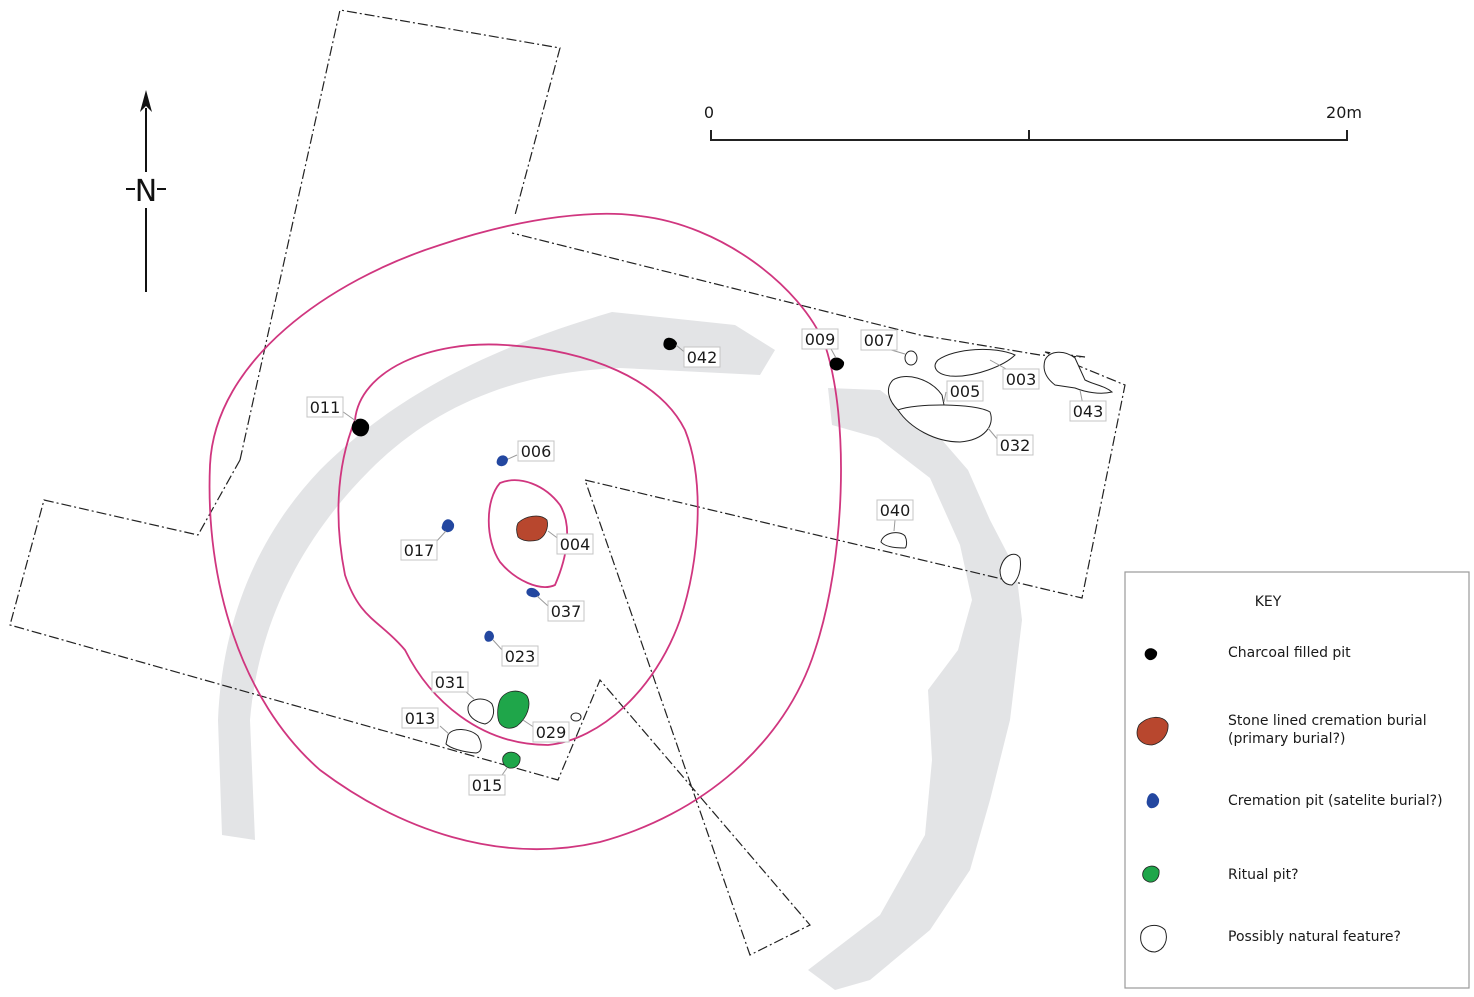 The width and height of the screenshot is (1474, 997). I want to click on feature-label: 029, so click(551, 732).